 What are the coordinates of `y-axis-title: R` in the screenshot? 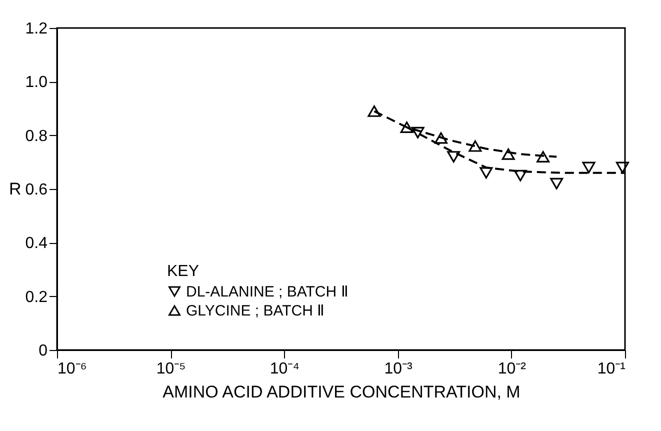 It's located at (15, 189).